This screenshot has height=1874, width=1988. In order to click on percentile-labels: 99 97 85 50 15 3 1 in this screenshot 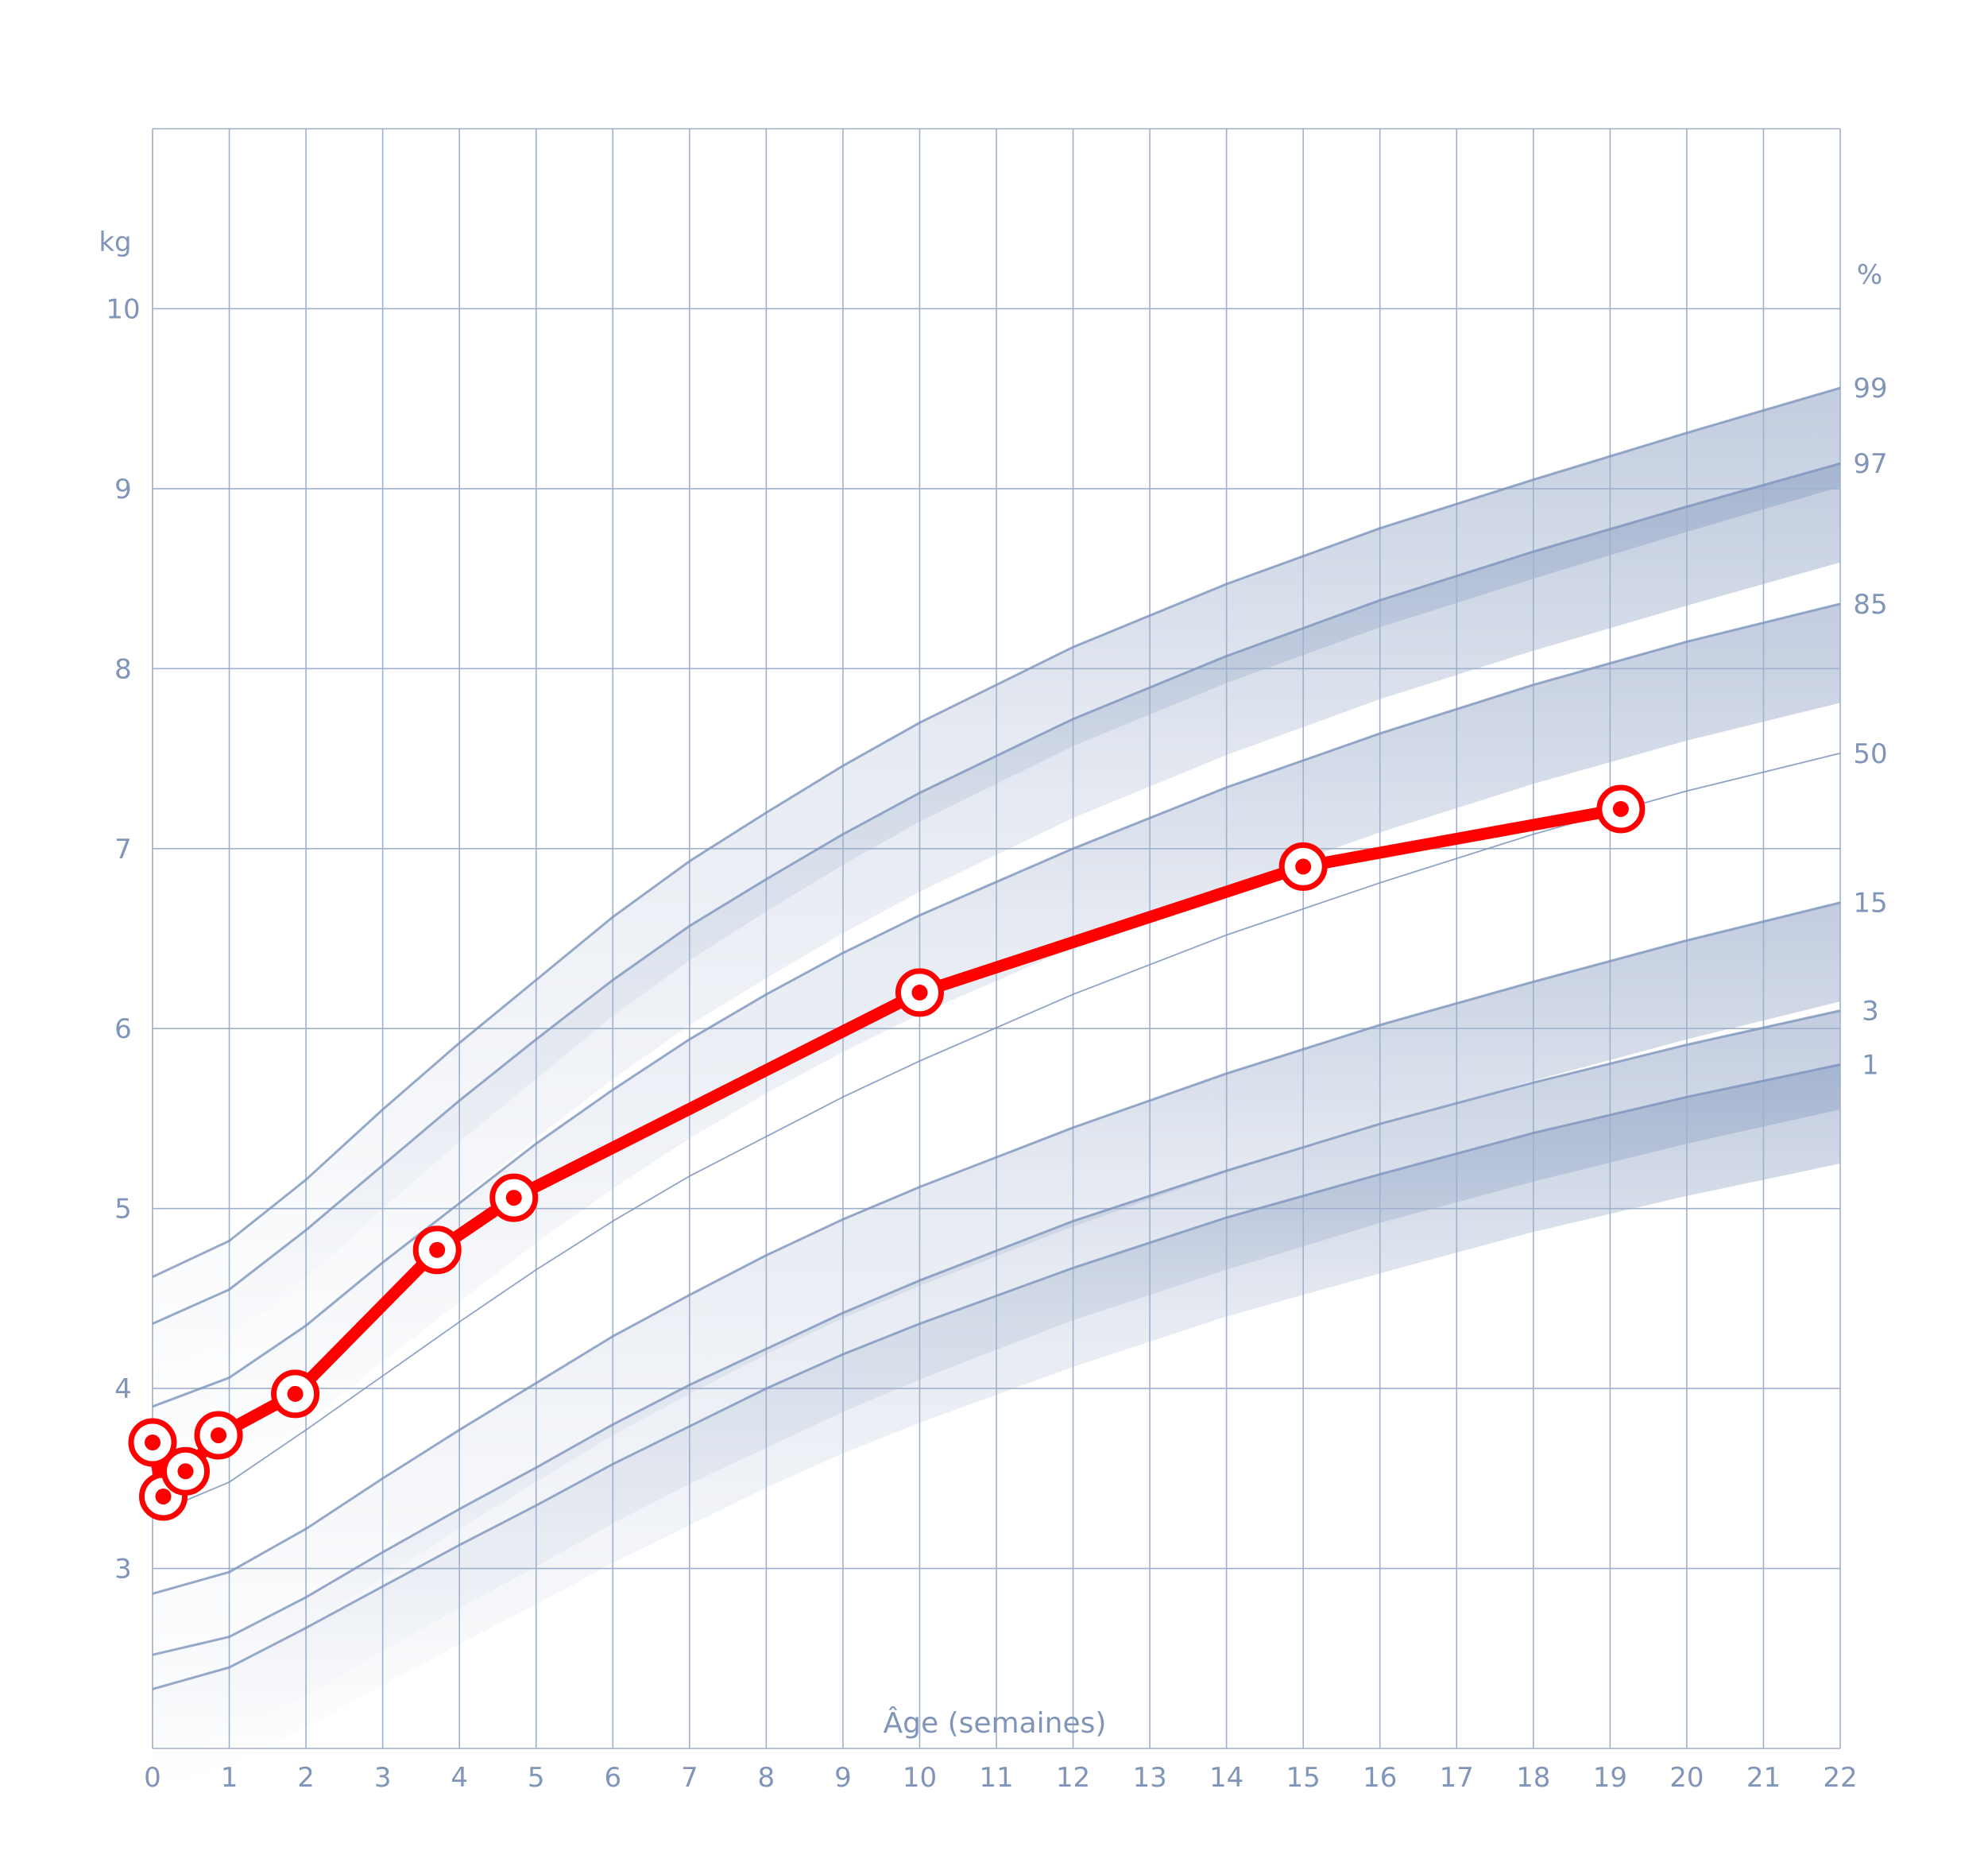, I will do `click(1870, 727)`.